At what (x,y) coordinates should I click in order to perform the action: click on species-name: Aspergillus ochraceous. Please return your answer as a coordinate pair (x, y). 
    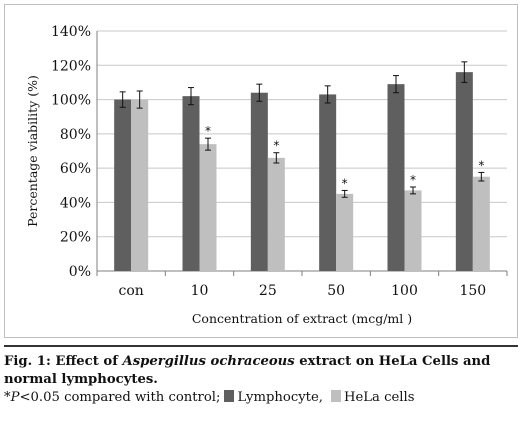
    Looking at the image, I should click on (208, 361).